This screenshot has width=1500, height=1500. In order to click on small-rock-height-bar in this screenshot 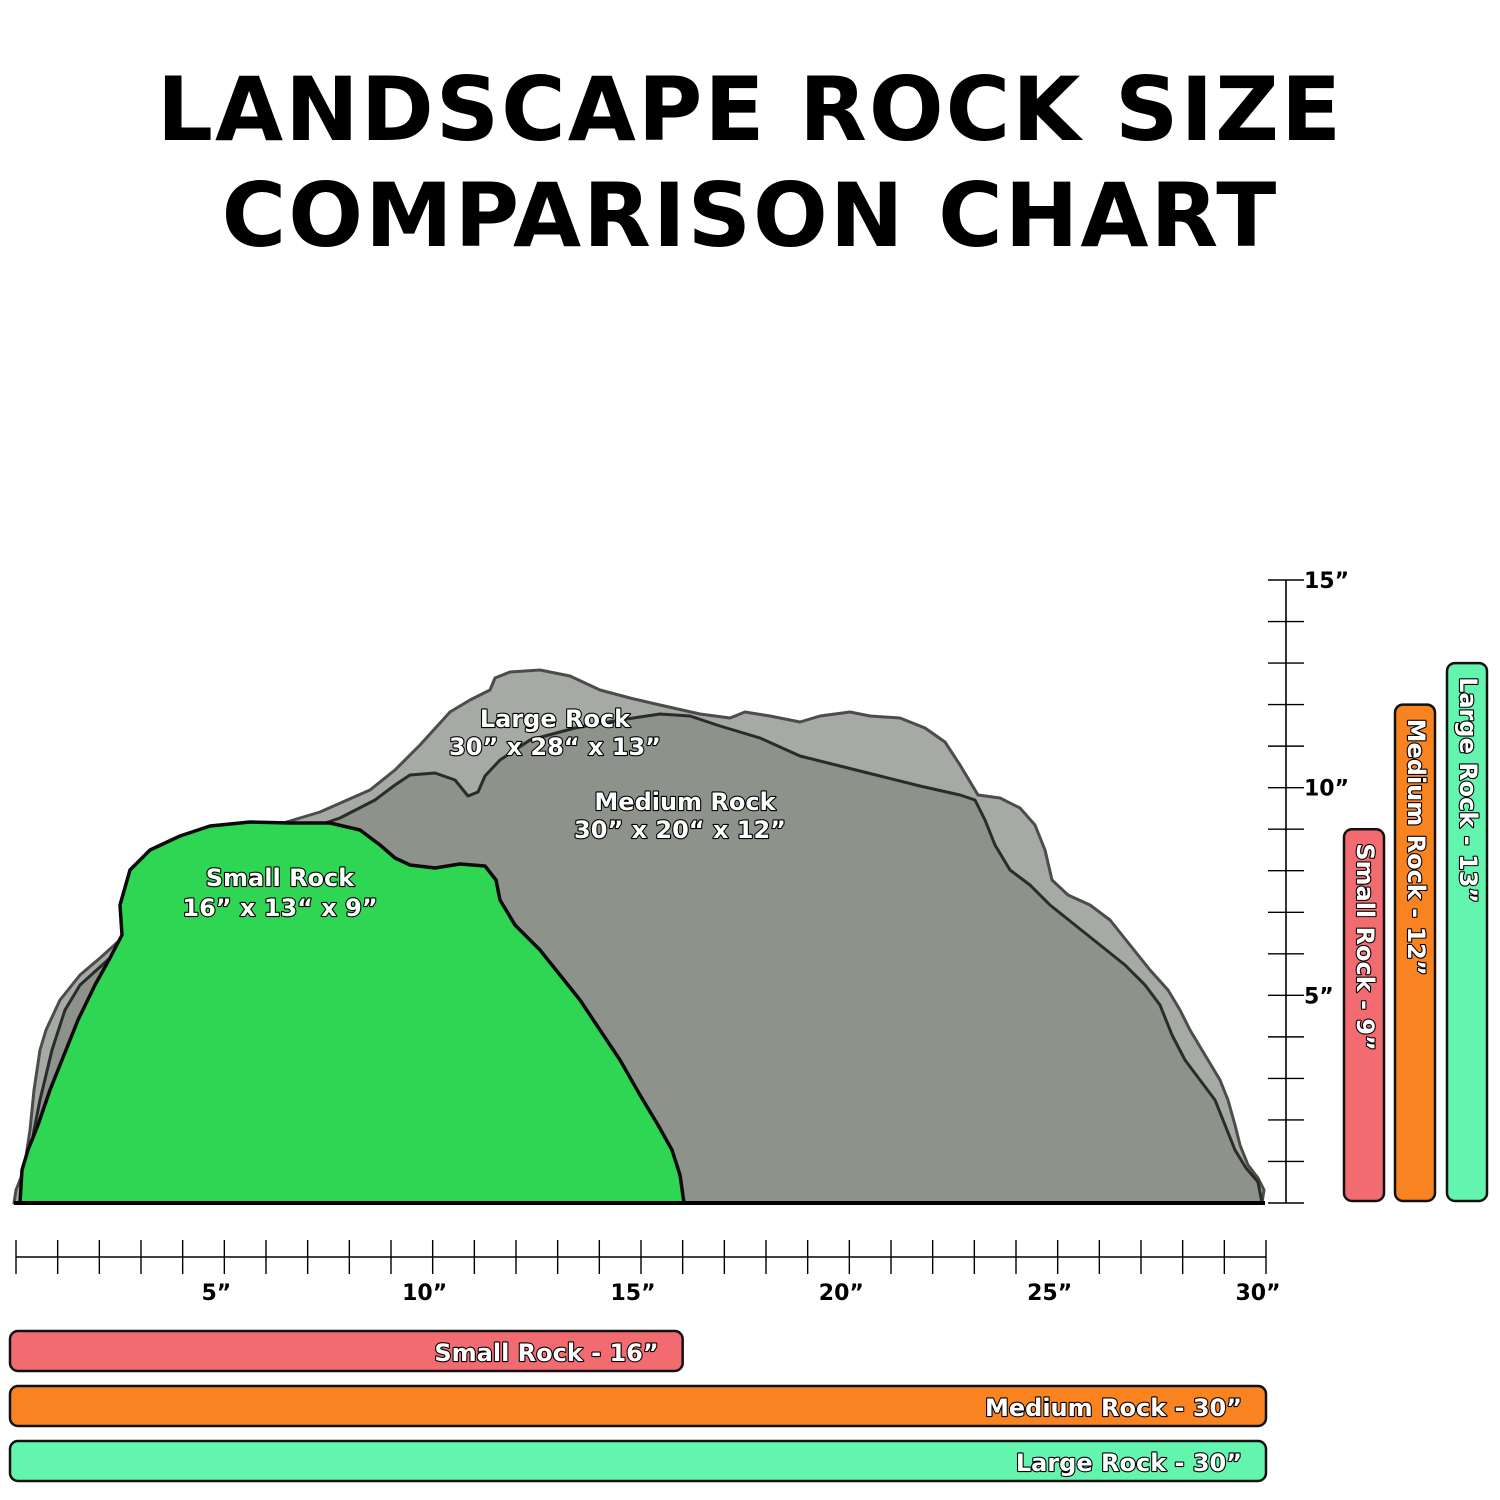, I will do `click(1364, 1015)`.